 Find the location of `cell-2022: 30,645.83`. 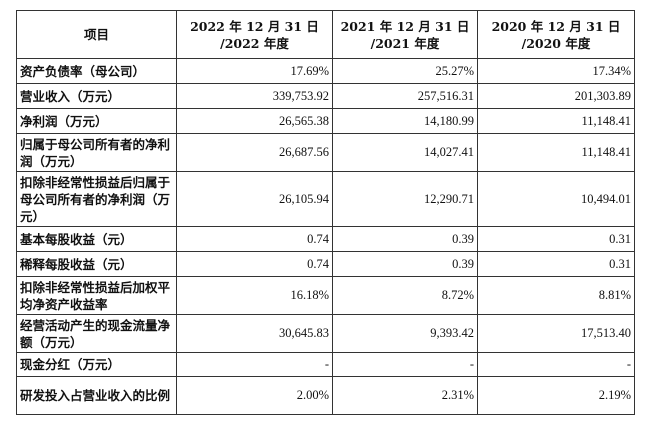

cell-2022: 30,645.83 is located at coordinates (254, 333).